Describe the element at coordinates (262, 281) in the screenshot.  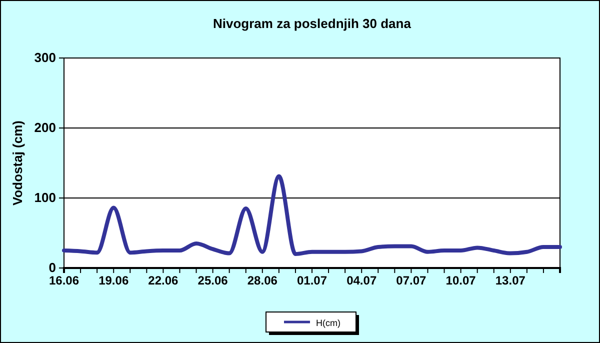
I see `x-tick-label: 28.06` at that location.